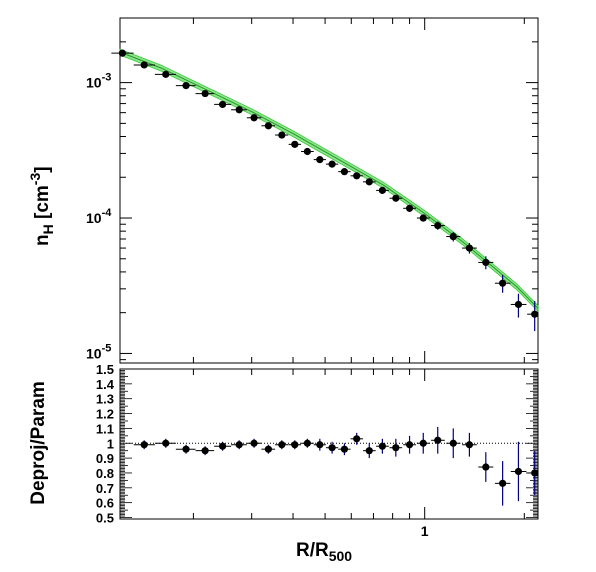 The width and height of the screenshot is (596, 572). Describe the element at coordinates (107, 78) in the screenshot. I see `tick-exponent: -3` at that location.